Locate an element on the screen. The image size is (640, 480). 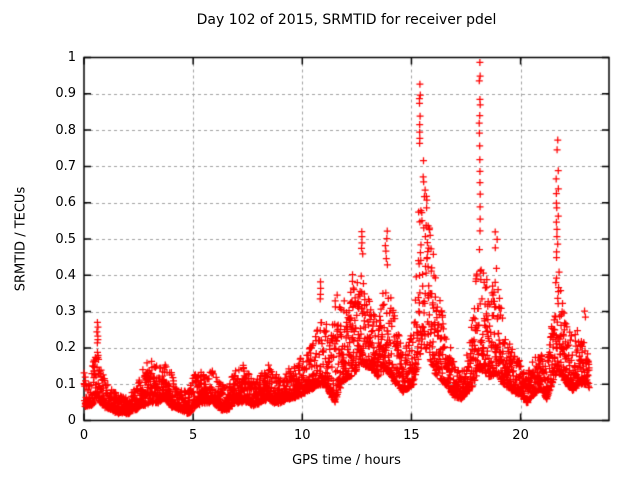
x-tick-label-5: 5 is located at coordinates (193, 435).